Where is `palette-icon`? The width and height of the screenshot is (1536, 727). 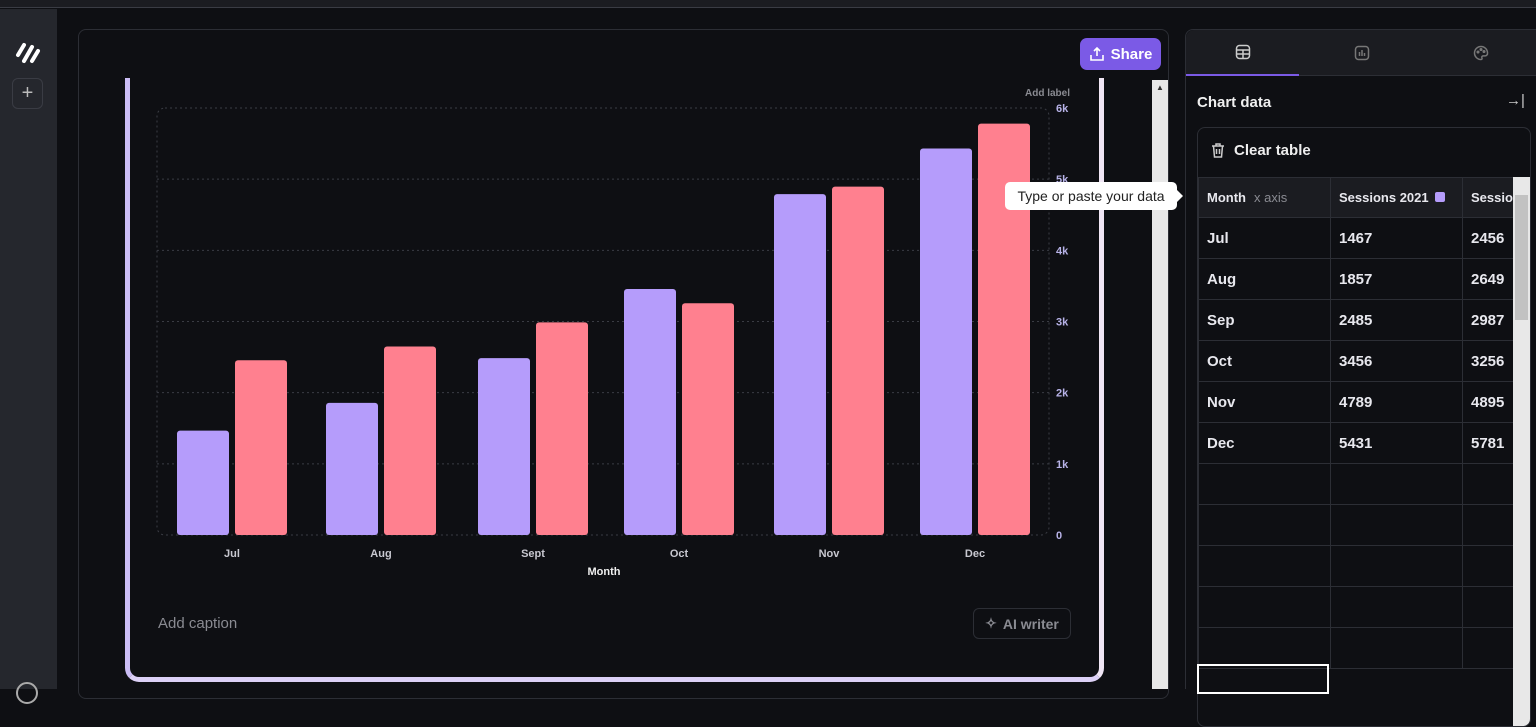 palette-icon is located at coordinates (1480, 53).